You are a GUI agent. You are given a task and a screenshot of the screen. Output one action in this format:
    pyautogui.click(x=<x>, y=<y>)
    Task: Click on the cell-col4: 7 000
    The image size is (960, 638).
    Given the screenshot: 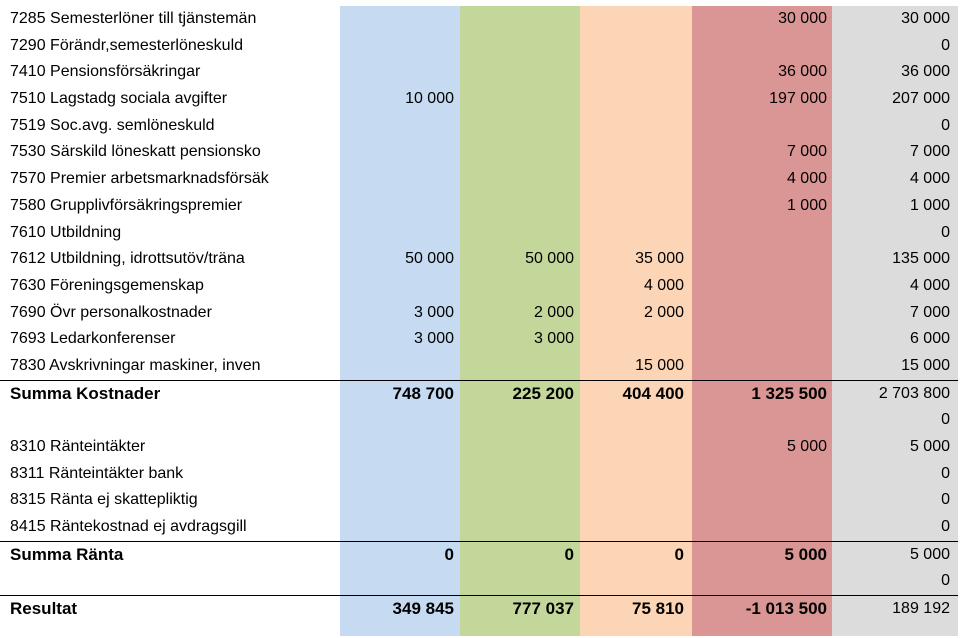 What is the action you would take?
    pyautogui.click(x=806, y=152)
    